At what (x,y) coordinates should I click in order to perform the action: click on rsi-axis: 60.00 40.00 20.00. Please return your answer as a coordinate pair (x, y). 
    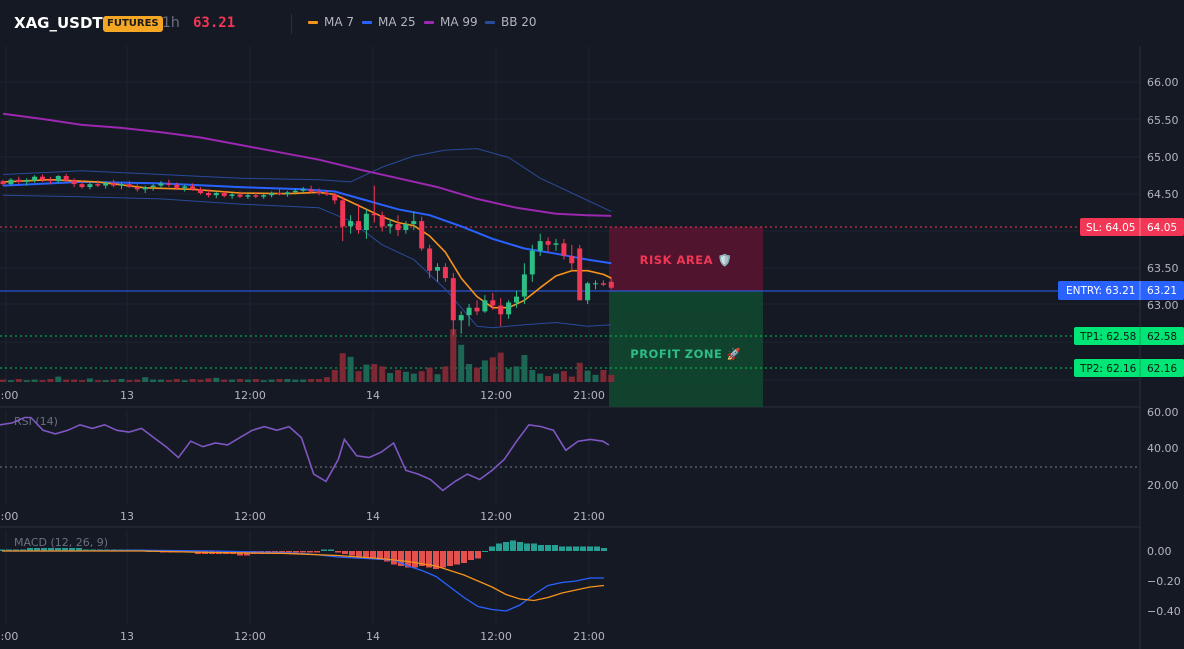
    Looking at the image, I should click on (1163, 449).